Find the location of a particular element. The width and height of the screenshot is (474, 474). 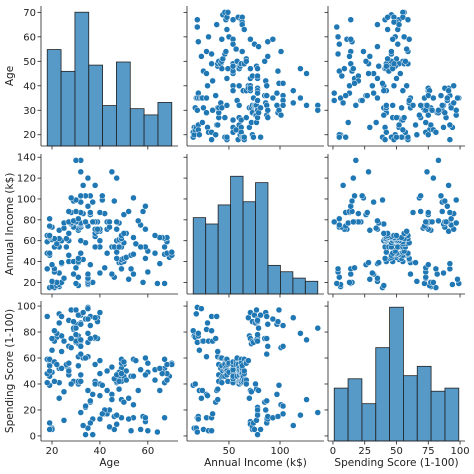

x-axis-title: Annual Income (k$) is located at coordinates (255, 463).